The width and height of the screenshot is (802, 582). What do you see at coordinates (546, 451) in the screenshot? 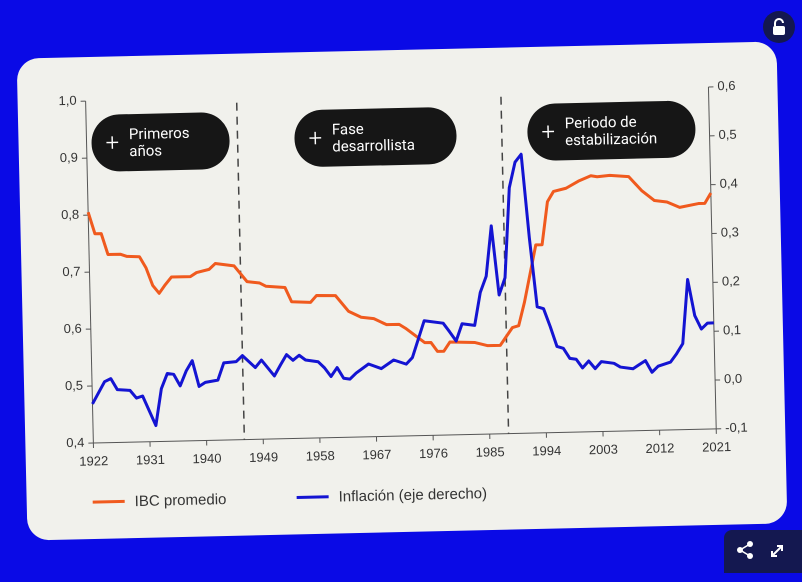
I see `x-tick-label: 1994` at bounding box center [546, 451].